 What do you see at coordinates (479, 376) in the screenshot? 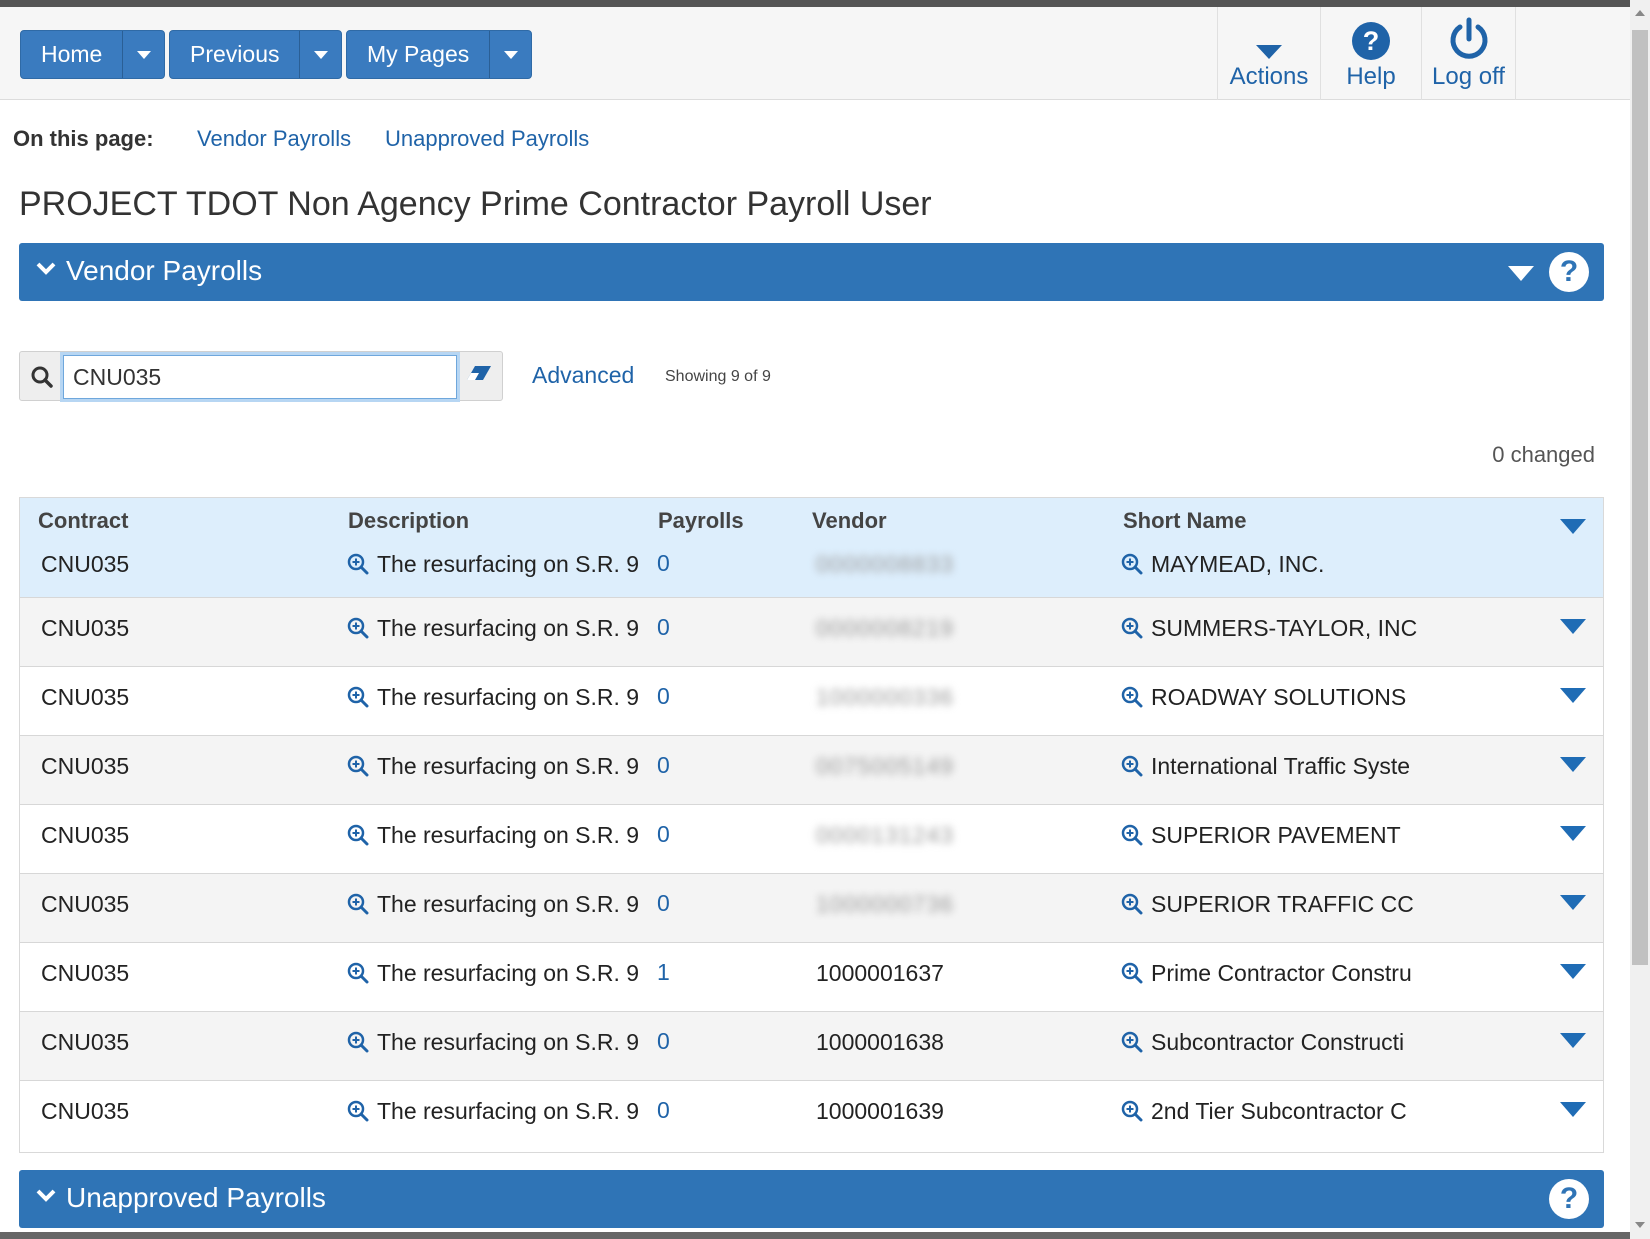
I see `eraser-icon` at bounding box center [479, 376].